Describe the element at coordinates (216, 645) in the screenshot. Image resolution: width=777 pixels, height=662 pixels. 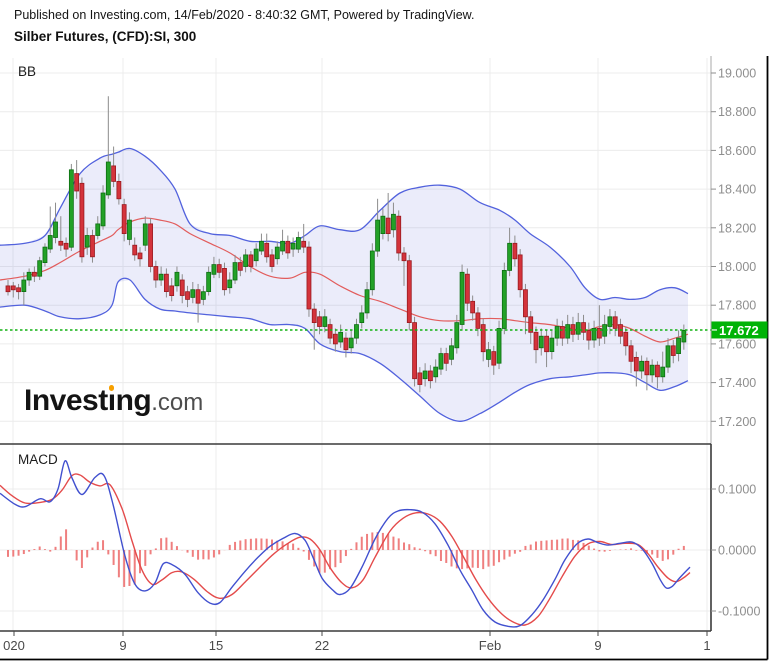
I see `svg-text: 15` at that location.